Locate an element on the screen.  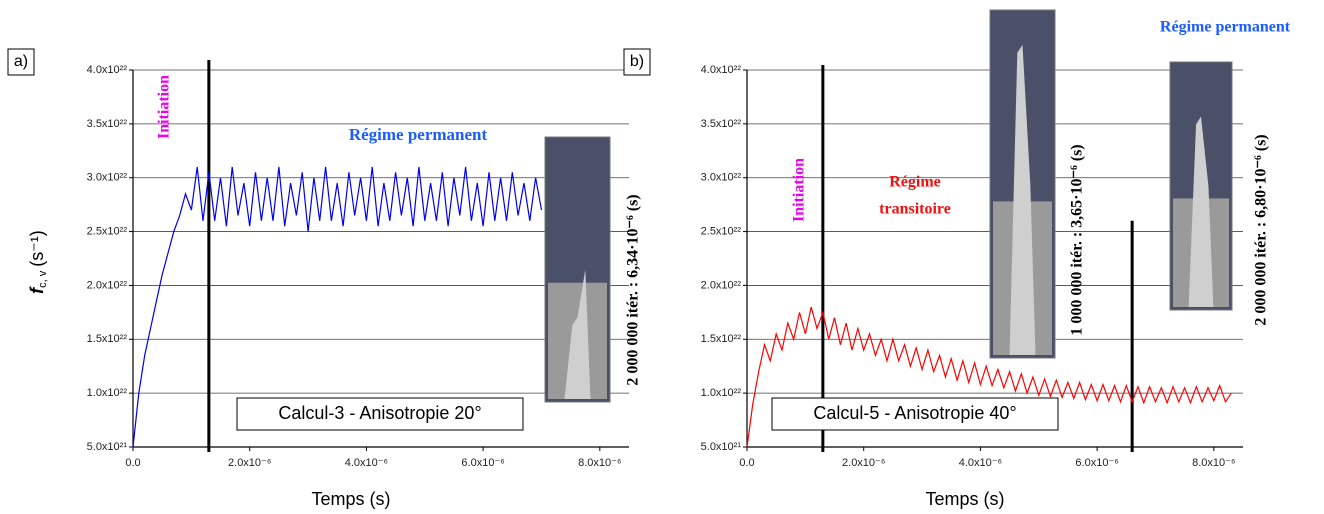
data-line is located at coordinates (989, 377).